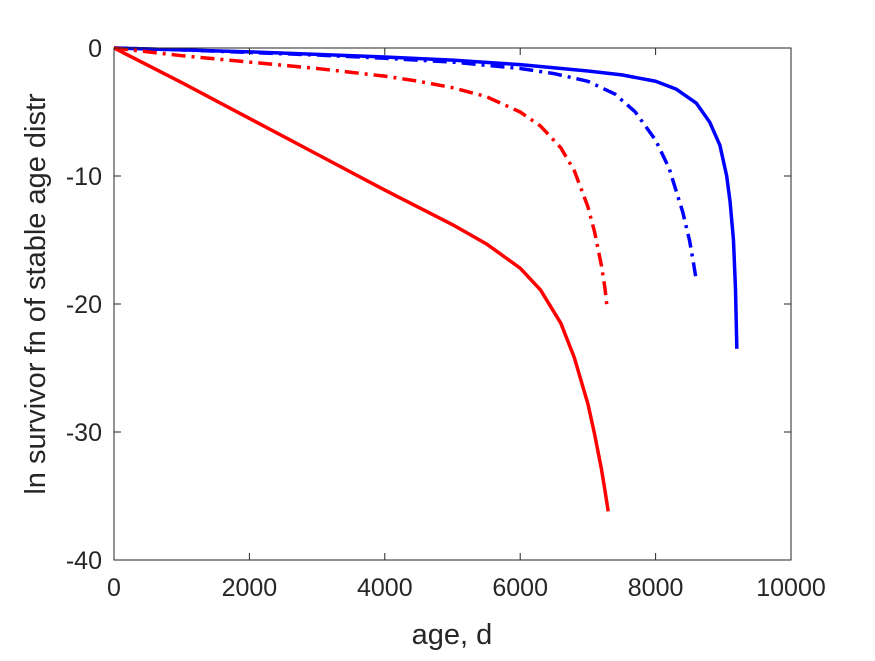 Image resolution: width=875 pixels, height=661 pixels. Describe the element at coordinates (114, 588) in the screenshot. I see `x-tick-label: 0` at that location.